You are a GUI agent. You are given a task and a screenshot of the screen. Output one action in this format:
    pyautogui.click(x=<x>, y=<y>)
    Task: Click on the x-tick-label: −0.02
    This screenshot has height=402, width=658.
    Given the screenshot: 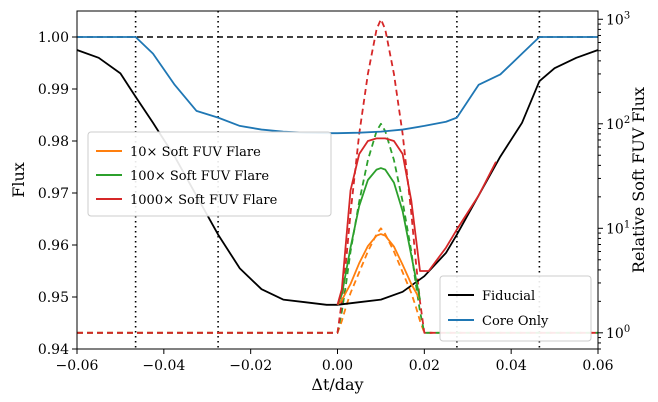 What is the action you would take?
    pyautogui.click(x=250, y=366)
    